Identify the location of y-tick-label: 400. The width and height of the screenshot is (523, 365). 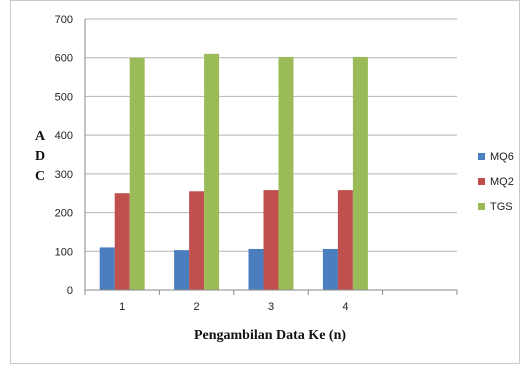
(64, 136).